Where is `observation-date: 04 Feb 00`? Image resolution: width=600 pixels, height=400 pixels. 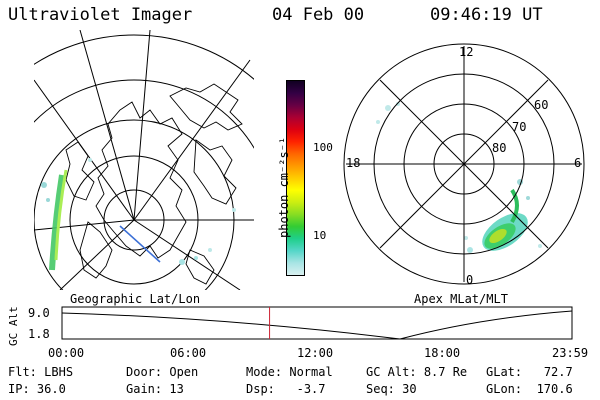 observation-date: 04 Feb 00 is located at coordinates (318, 15).